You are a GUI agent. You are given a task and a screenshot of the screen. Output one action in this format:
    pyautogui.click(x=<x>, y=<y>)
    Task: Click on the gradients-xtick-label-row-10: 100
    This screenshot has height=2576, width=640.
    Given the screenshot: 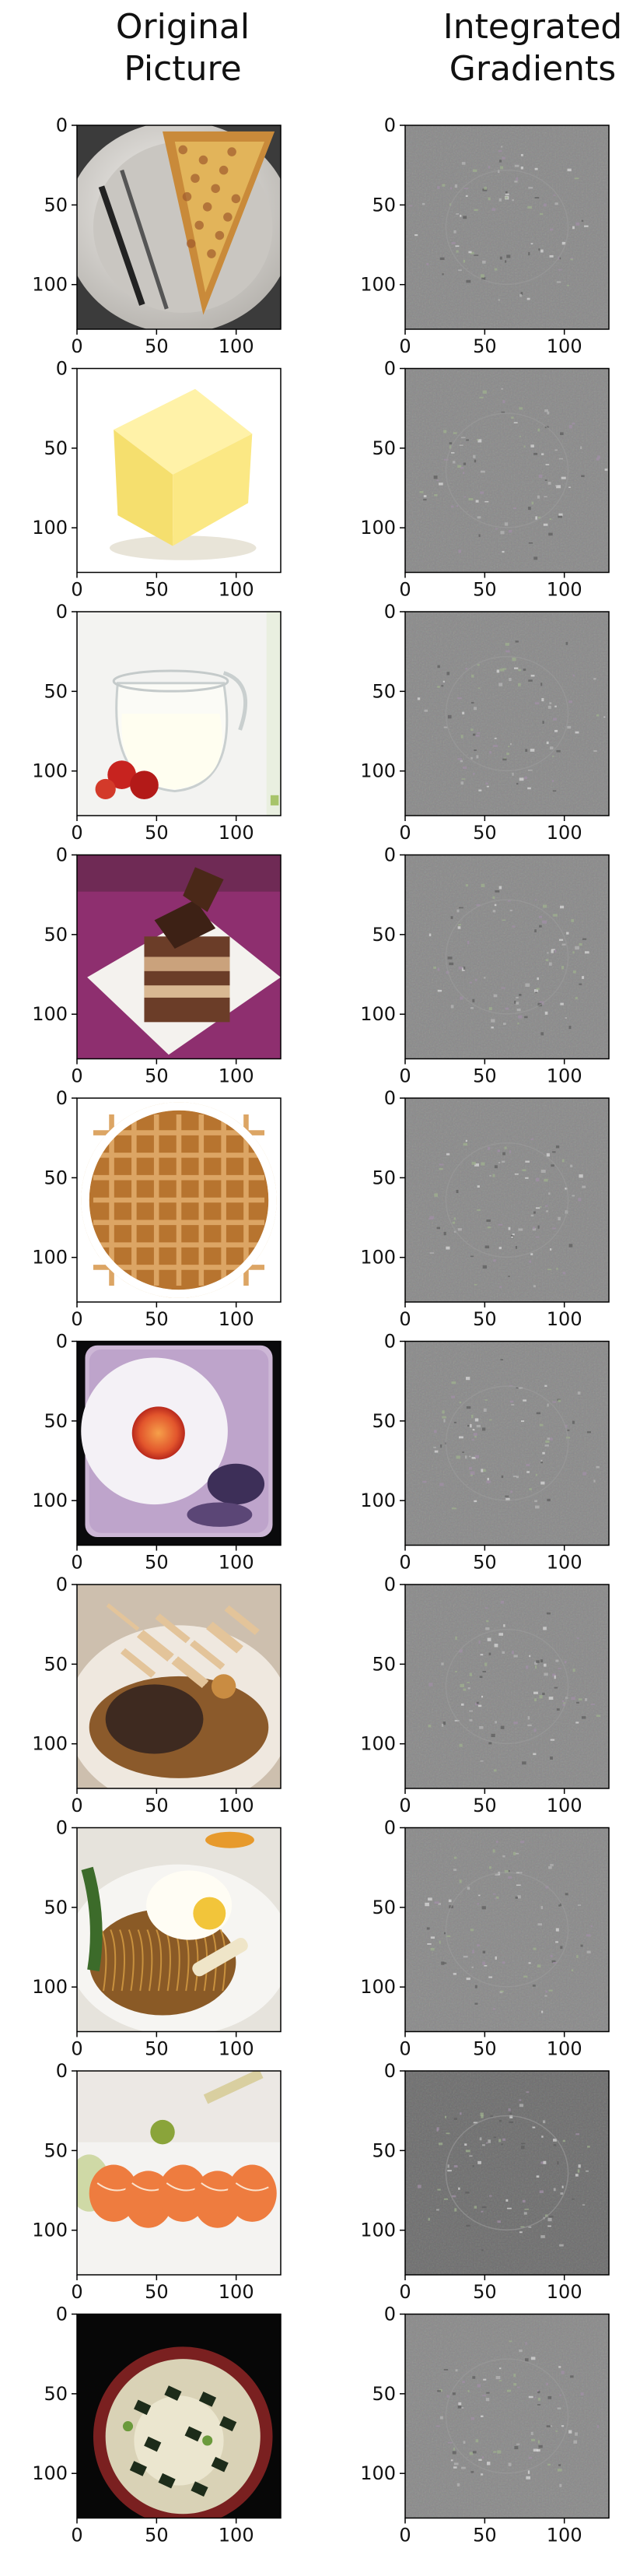 What is the action you would take?
    pyautogui.click(x=564, y=2536)
    